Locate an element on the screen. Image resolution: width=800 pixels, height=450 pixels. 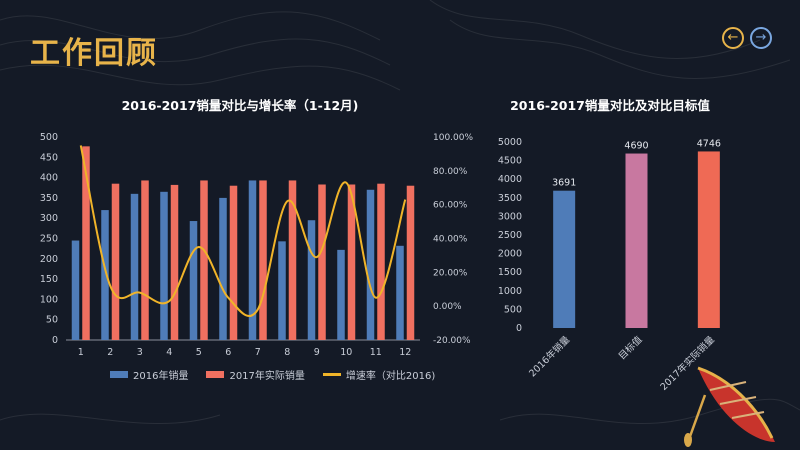
x-tick-label: 9 is located at coordinates (317, 352).